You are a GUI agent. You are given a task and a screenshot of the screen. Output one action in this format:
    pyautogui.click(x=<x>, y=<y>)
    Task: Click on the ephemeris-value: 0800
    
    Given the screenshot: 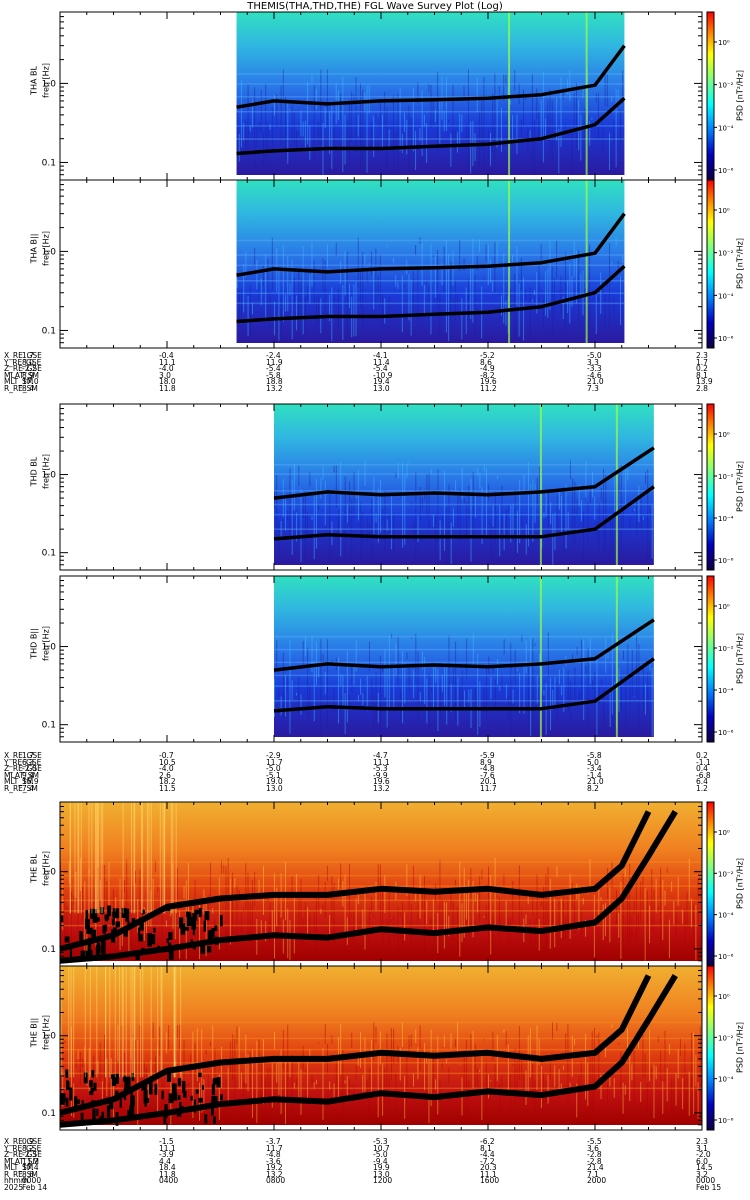 What is the action you would take?
    pyautogui.click(x=276, y=1180)
    